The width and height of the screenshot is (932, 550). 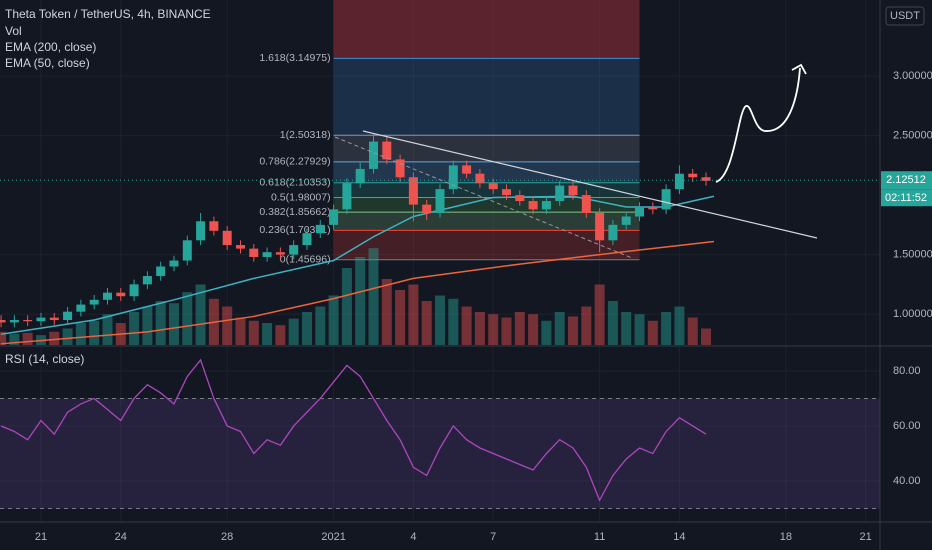 I want to click on volume-legend: Vol, so click(x=13, y=31).